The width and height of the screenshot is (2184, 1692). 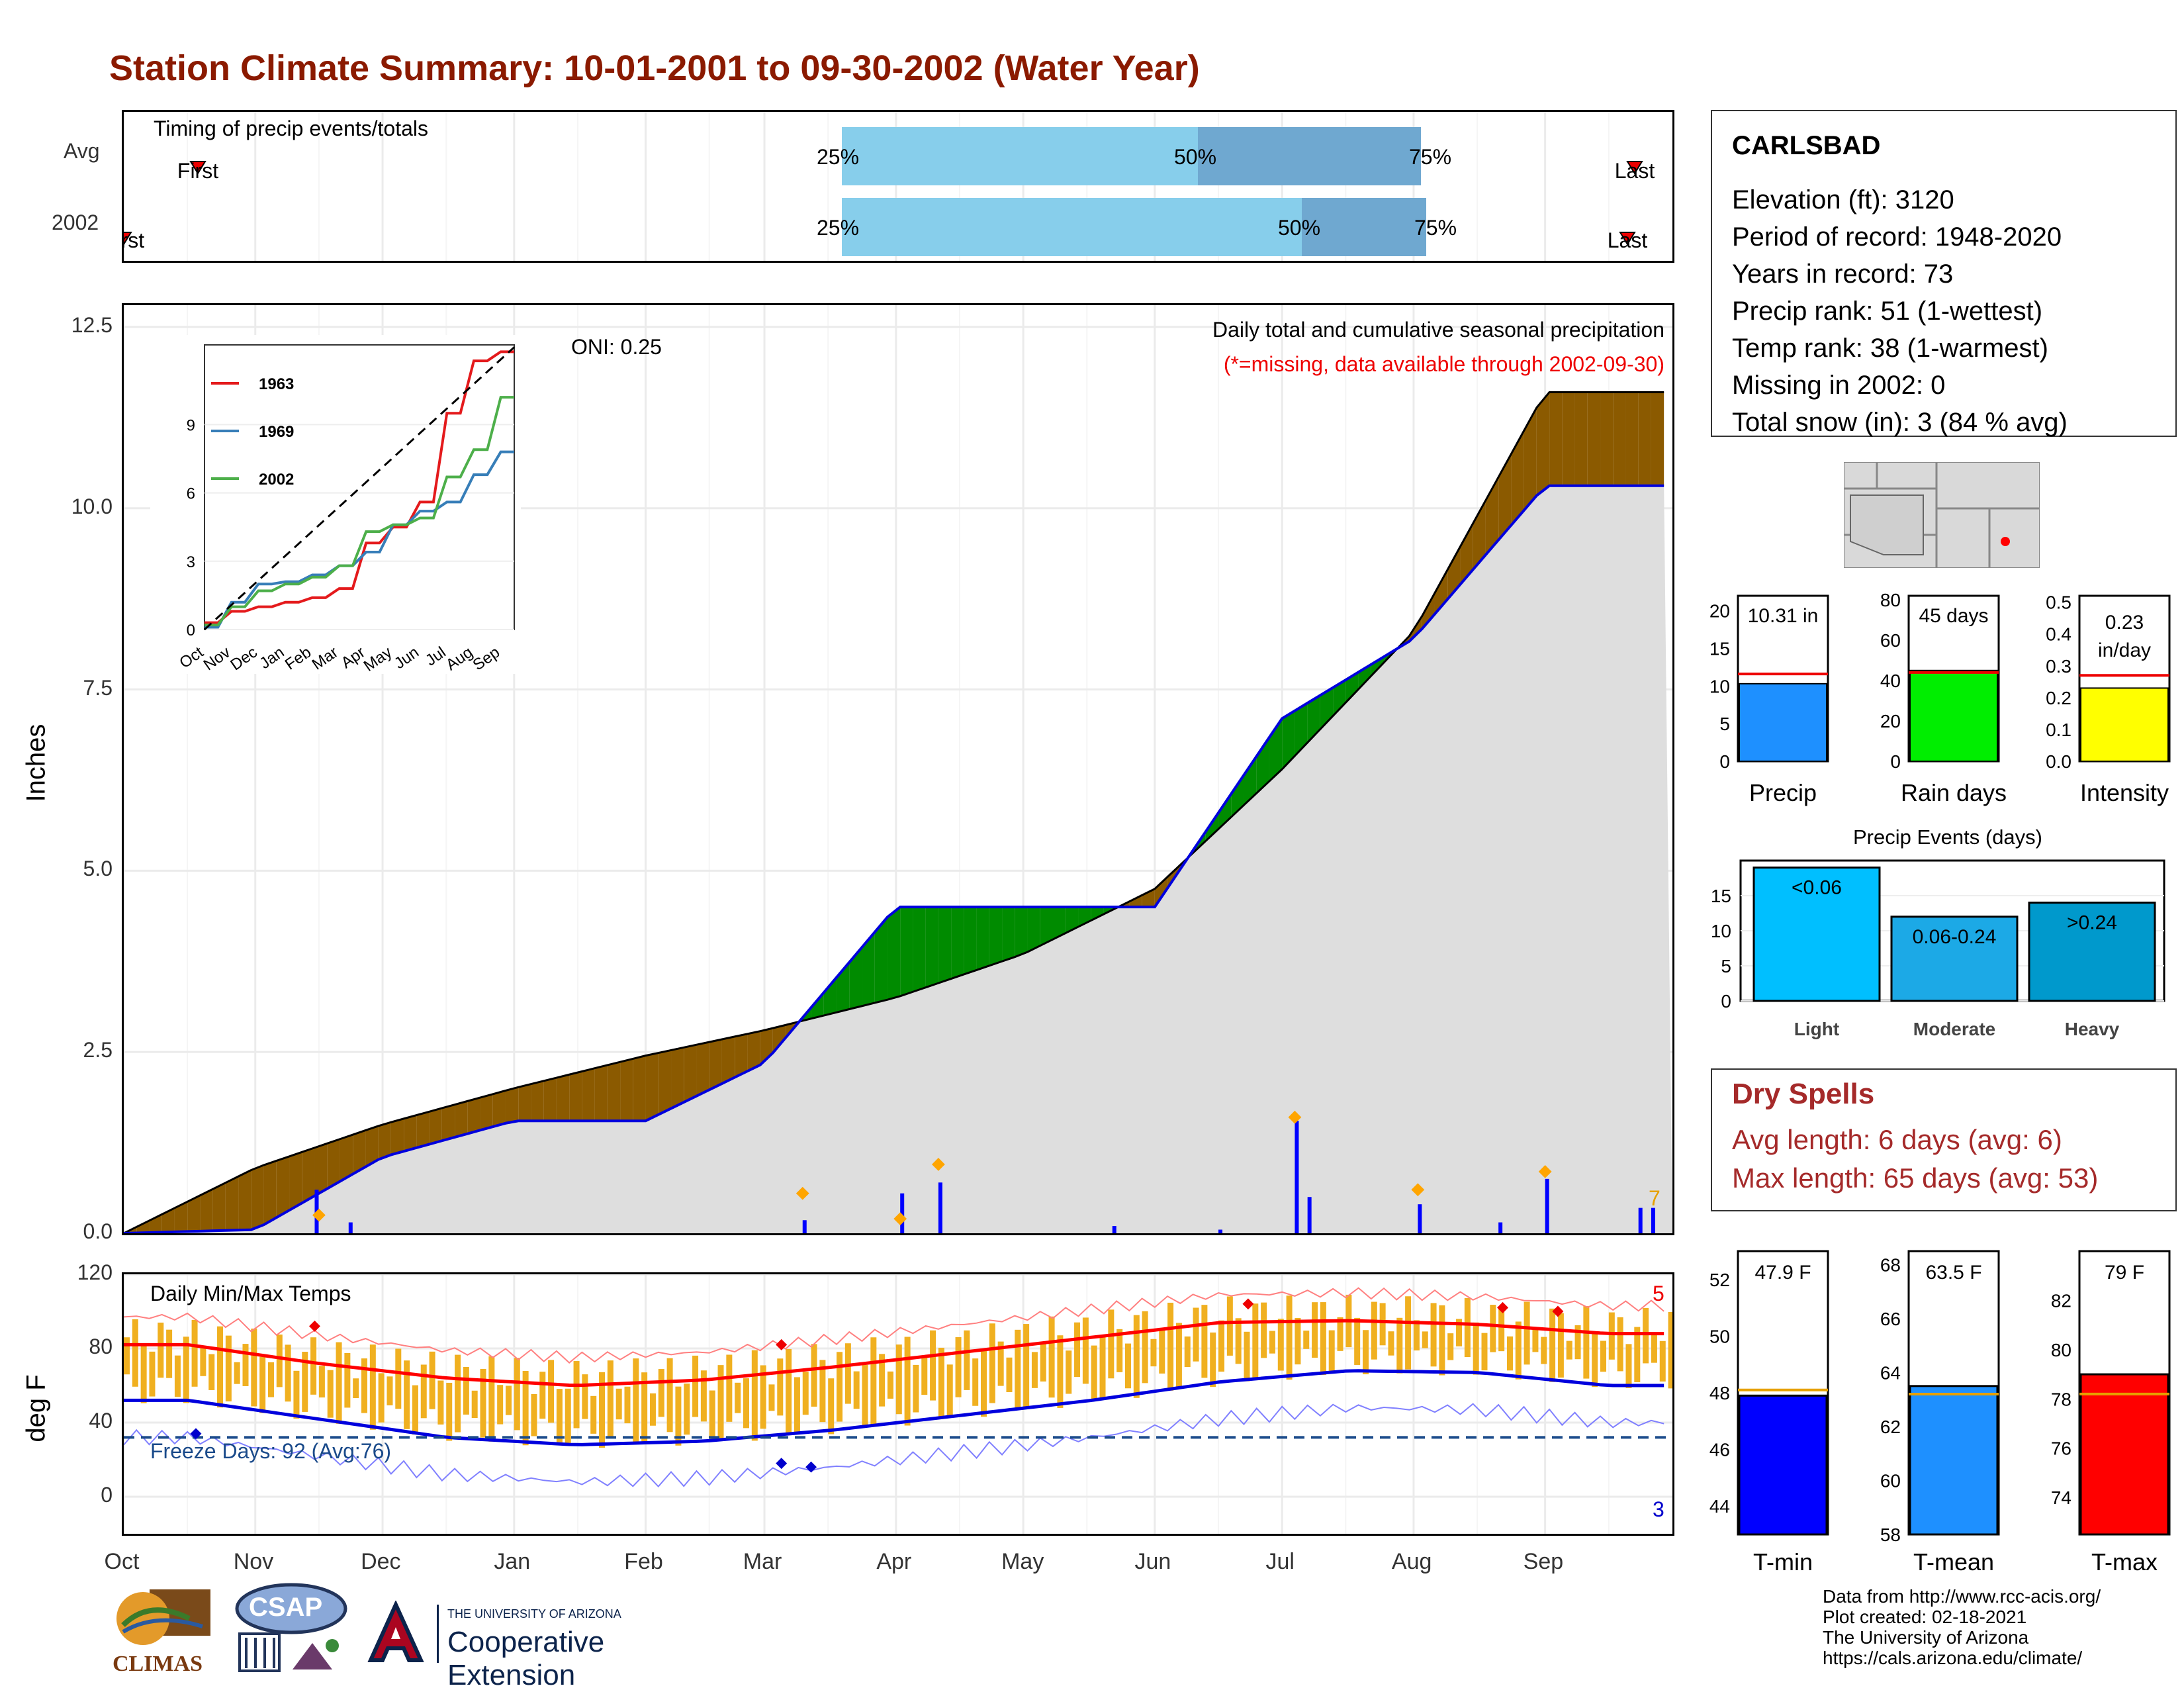 I want to click on temp-y-tick: 68, so click(x=1891, y=1265).